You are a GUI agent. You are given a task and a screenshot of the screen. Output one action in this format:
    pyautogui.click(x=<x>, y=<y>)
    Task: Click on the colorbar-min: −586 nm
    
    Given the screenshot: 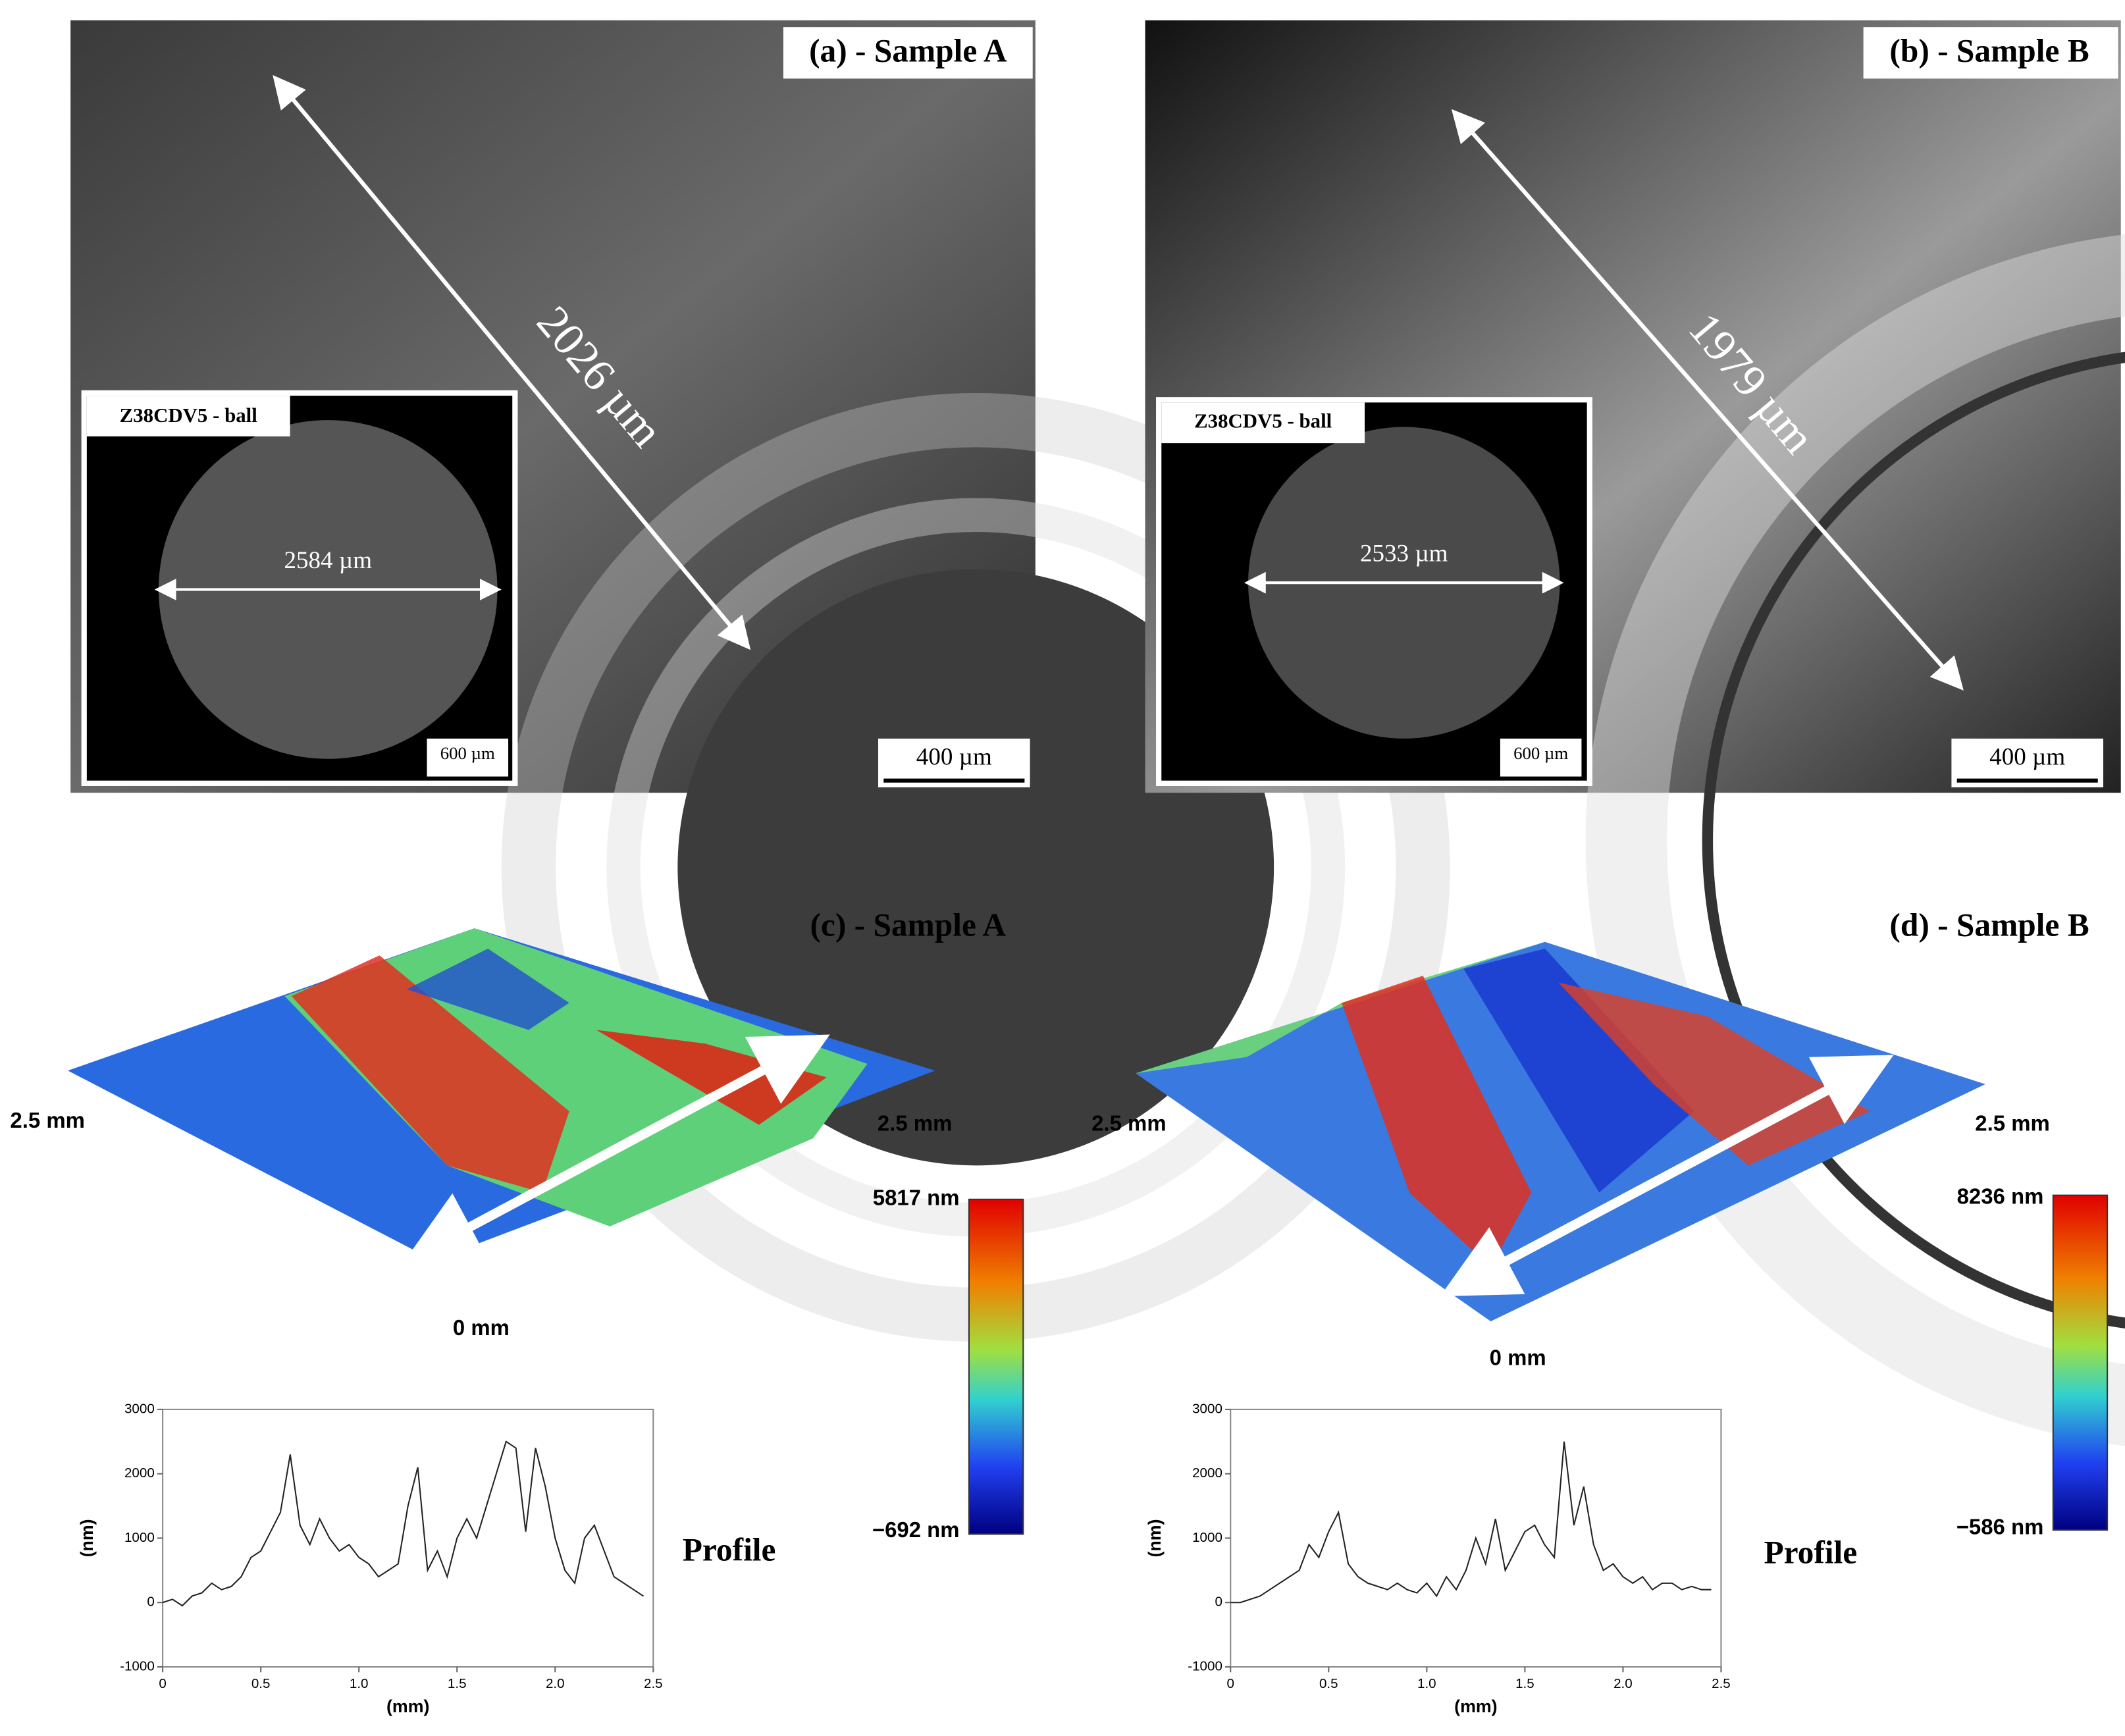 What is the action you would take?
    pyautogui.click(x=2000, y=1527)
    